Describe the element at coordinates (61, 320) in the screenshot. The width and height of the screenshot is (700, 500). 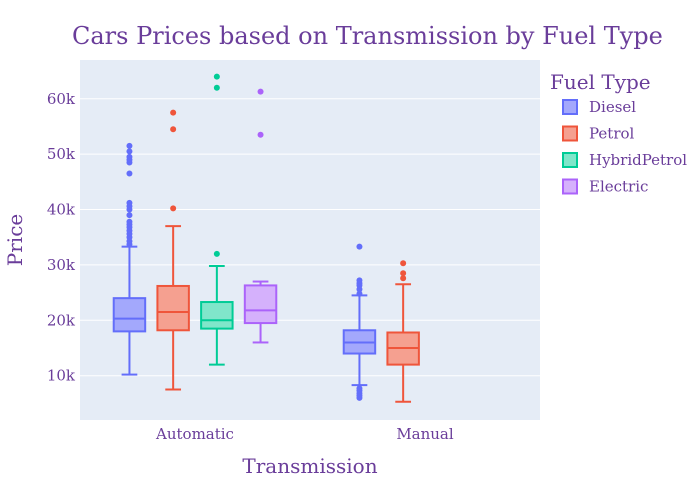
I see `y-tick-label: 20k` at that location.